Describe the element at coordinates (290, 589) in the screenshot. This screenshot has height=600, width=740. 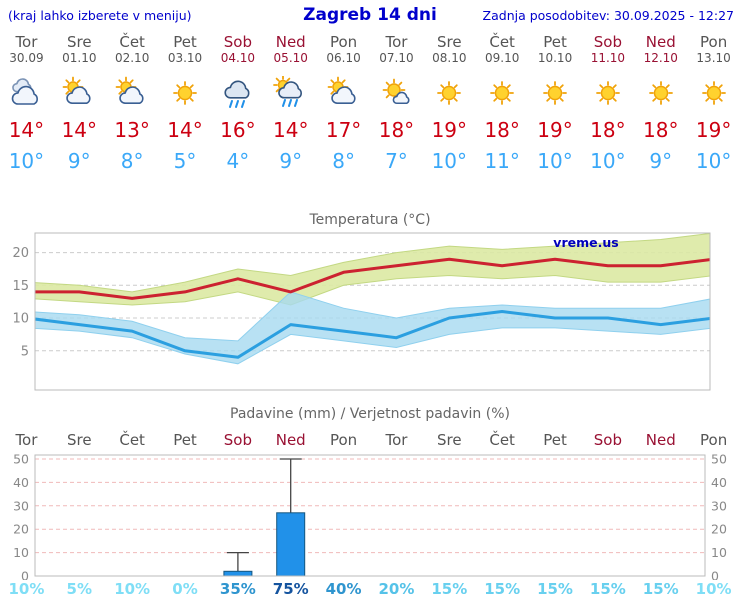
I see `precip-probability: 75%` at that location.